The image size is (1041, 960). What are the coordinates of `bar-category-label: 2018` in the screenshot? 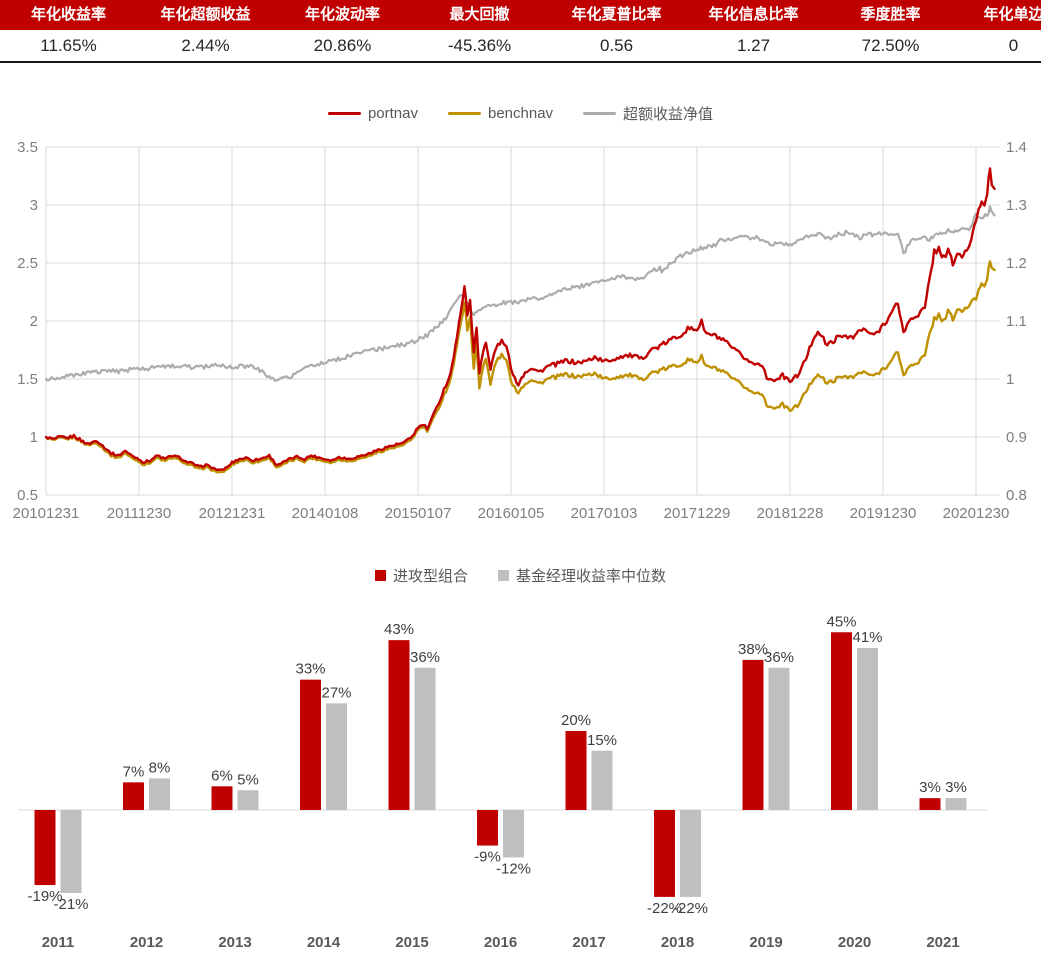 It's located at (677, 942).